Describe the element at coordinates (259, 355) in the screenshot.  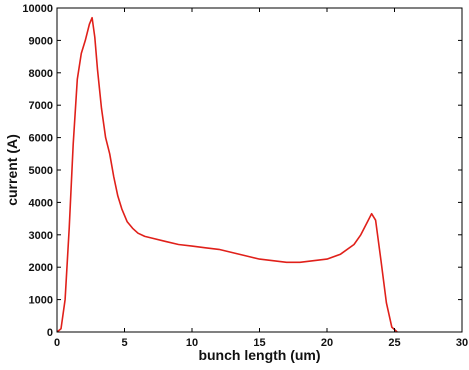
I see `x-axis-label: bunch length (um)` at that location.